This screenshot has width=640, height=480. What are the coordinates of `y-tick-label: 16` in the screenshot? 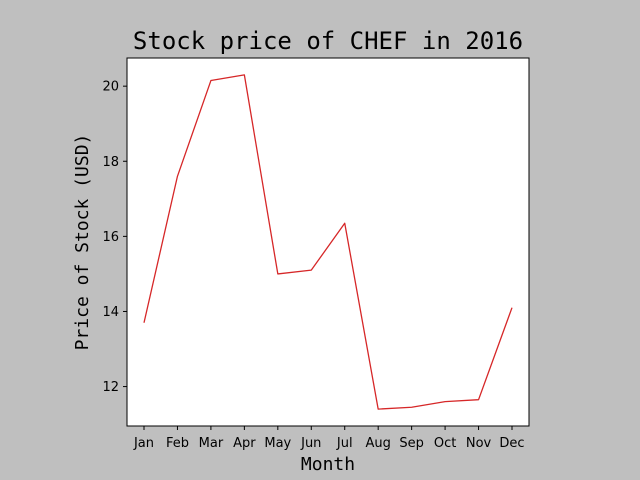 It's located at (110, 237).